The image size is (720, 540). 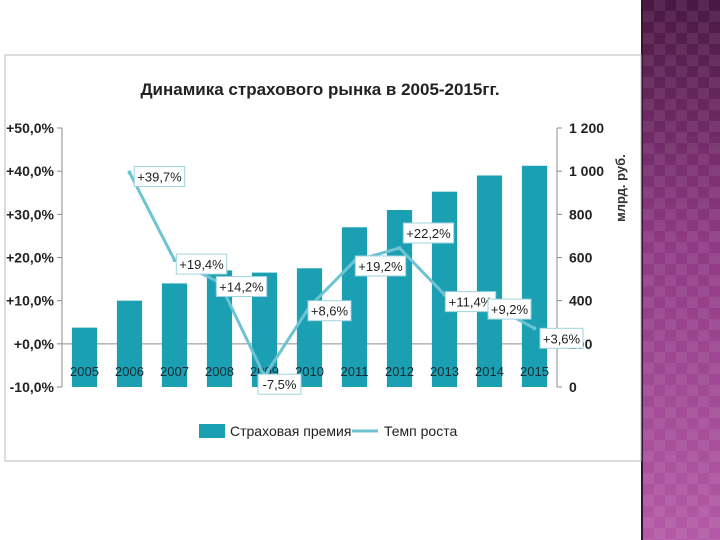 I want to click on growth-label: +22,2%, so click(x=428, y=233).